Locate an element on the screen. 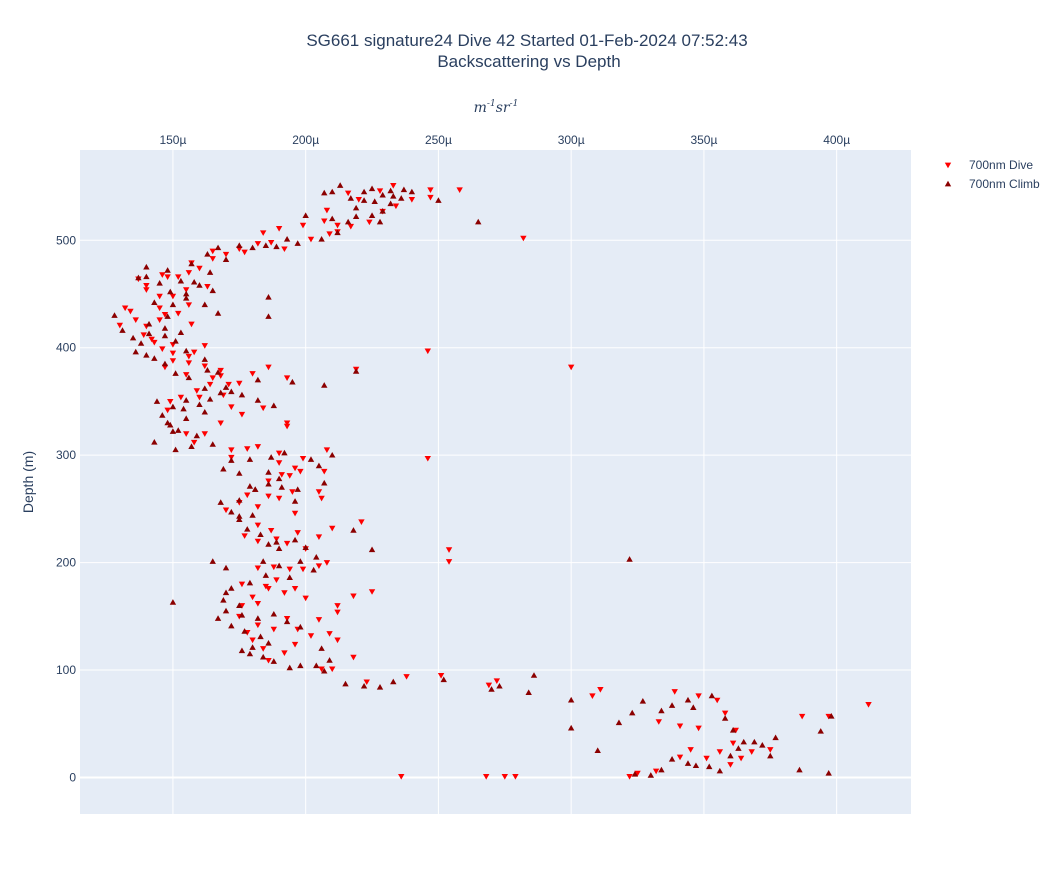 This screenshot has height=894, width=1058. y-tick-label: 500 is located at coordinates (66, 240).